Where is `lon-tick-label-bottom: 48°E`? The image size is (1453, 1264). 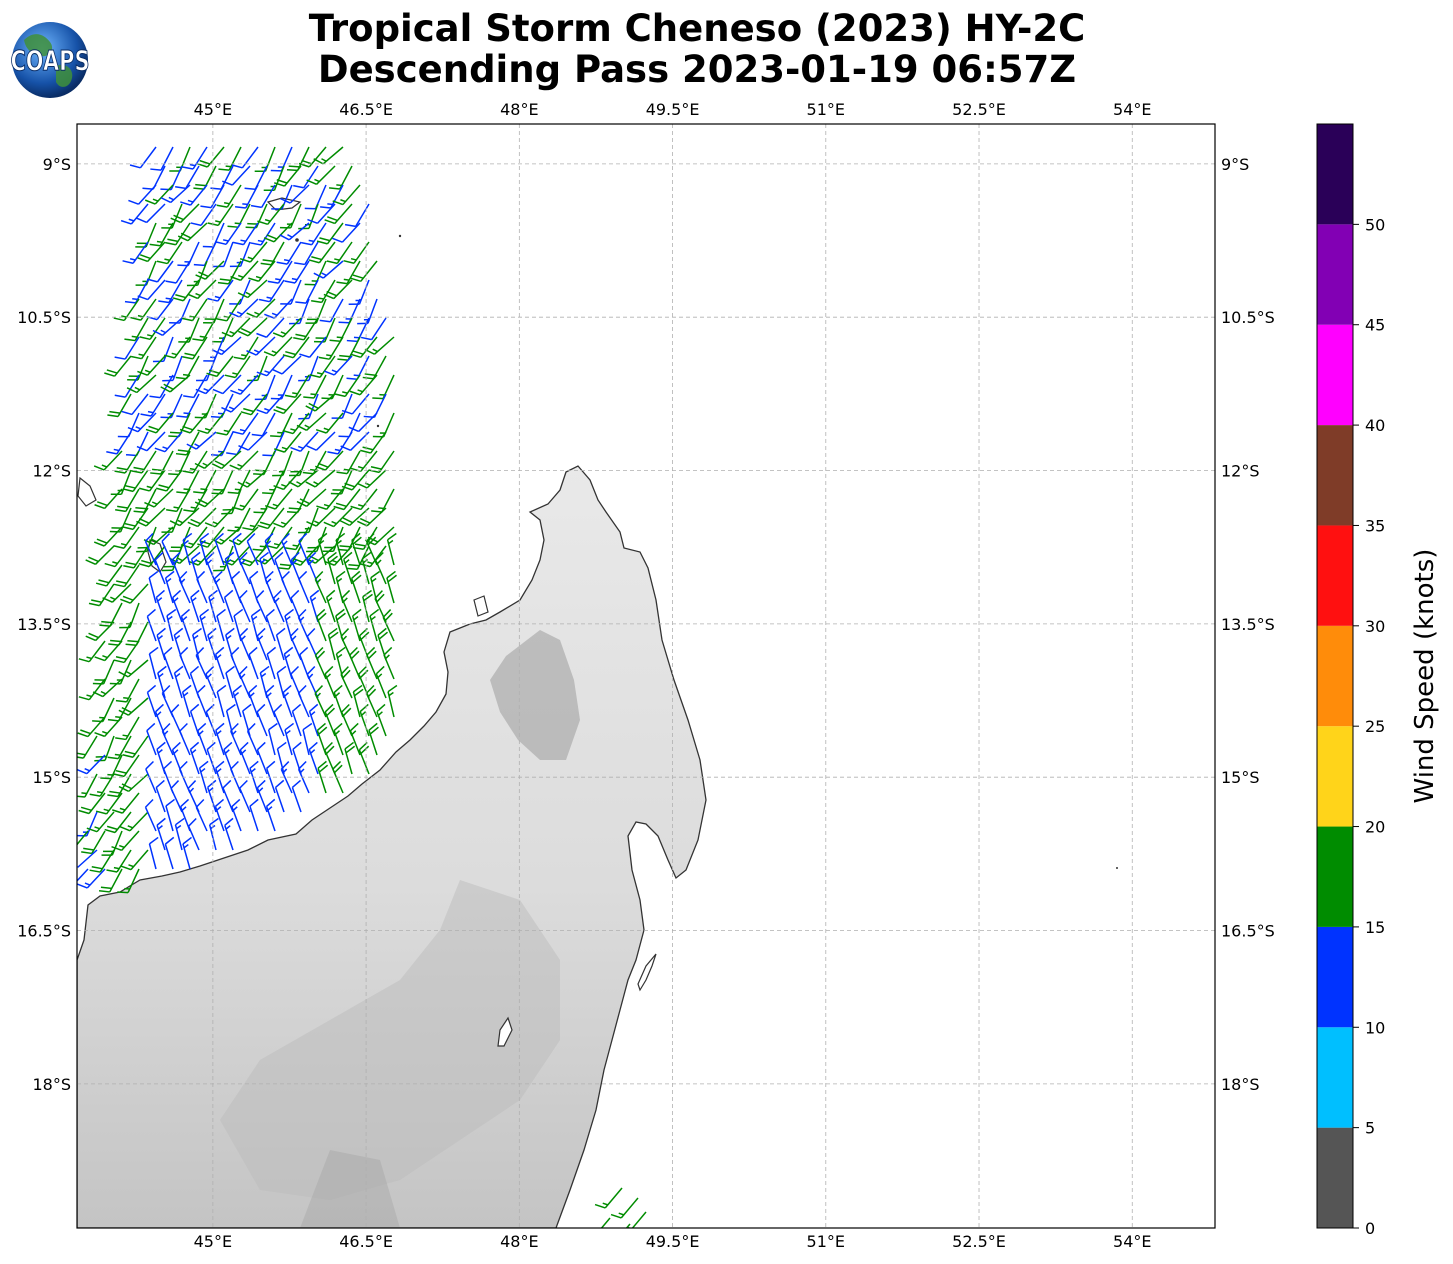
lon-tick-label-bottom: 48°E is located at coordinates (519, 1241).